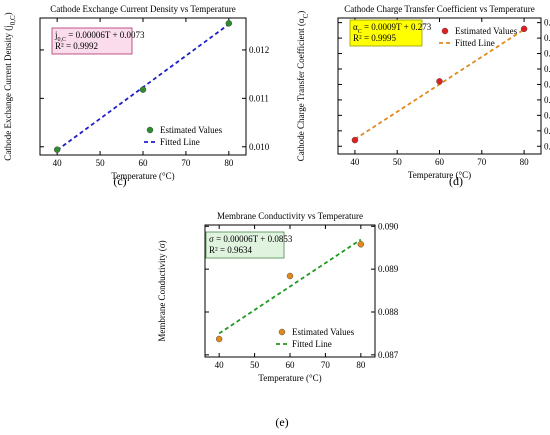  What do you see at coordinates (392, 28) in the screenshot?
I see `equation-line-1: αC = 0.0009T + 0.273` at bounding box center [392, 28].